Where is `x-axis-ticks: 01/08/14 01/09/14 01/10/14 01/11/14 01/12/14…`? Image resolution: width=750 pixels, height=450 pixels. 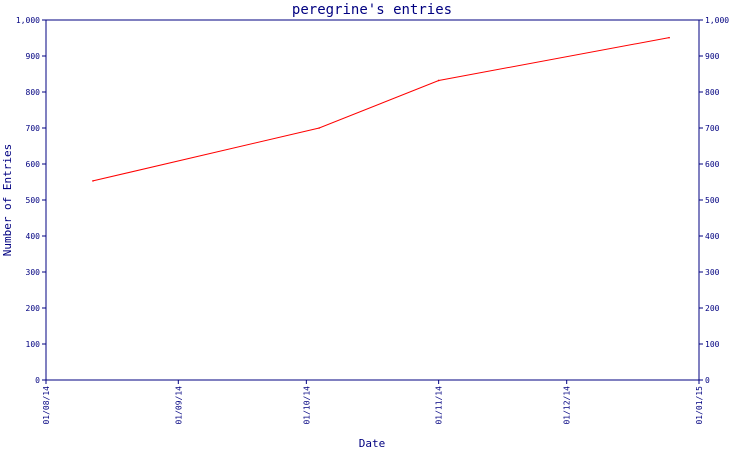
x-axis-ticks: 01/08/14 01/09/14 01/10/14 01/11/14 01/12/14… is located at coordinates (373, 402).